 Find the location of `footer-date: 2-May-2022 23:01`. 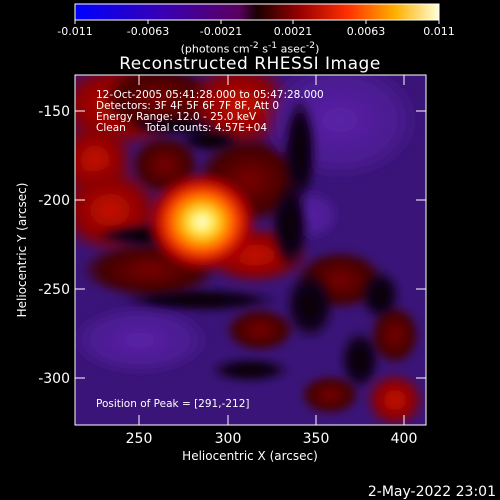

footer-date: 2-May-2022 23:01 is located at coordinates (431, 492).